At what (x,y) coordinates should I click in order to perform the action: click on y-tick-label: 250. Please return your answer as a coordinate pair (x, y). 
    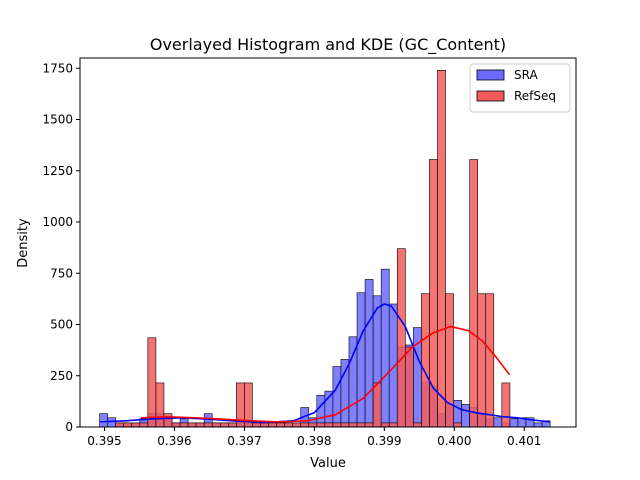
    Looking at the image, I should click on (61, 376).